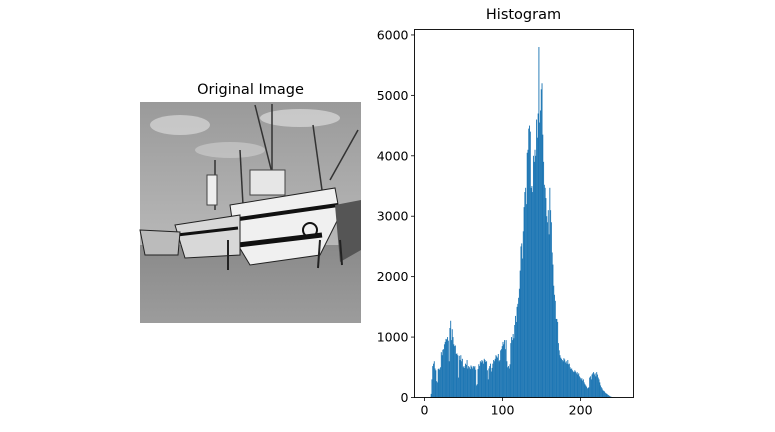  What do you see at coordinates (393, 337) in the screenshot?
I see `y-tick-label: 1000` at bounding box center [393, 337].